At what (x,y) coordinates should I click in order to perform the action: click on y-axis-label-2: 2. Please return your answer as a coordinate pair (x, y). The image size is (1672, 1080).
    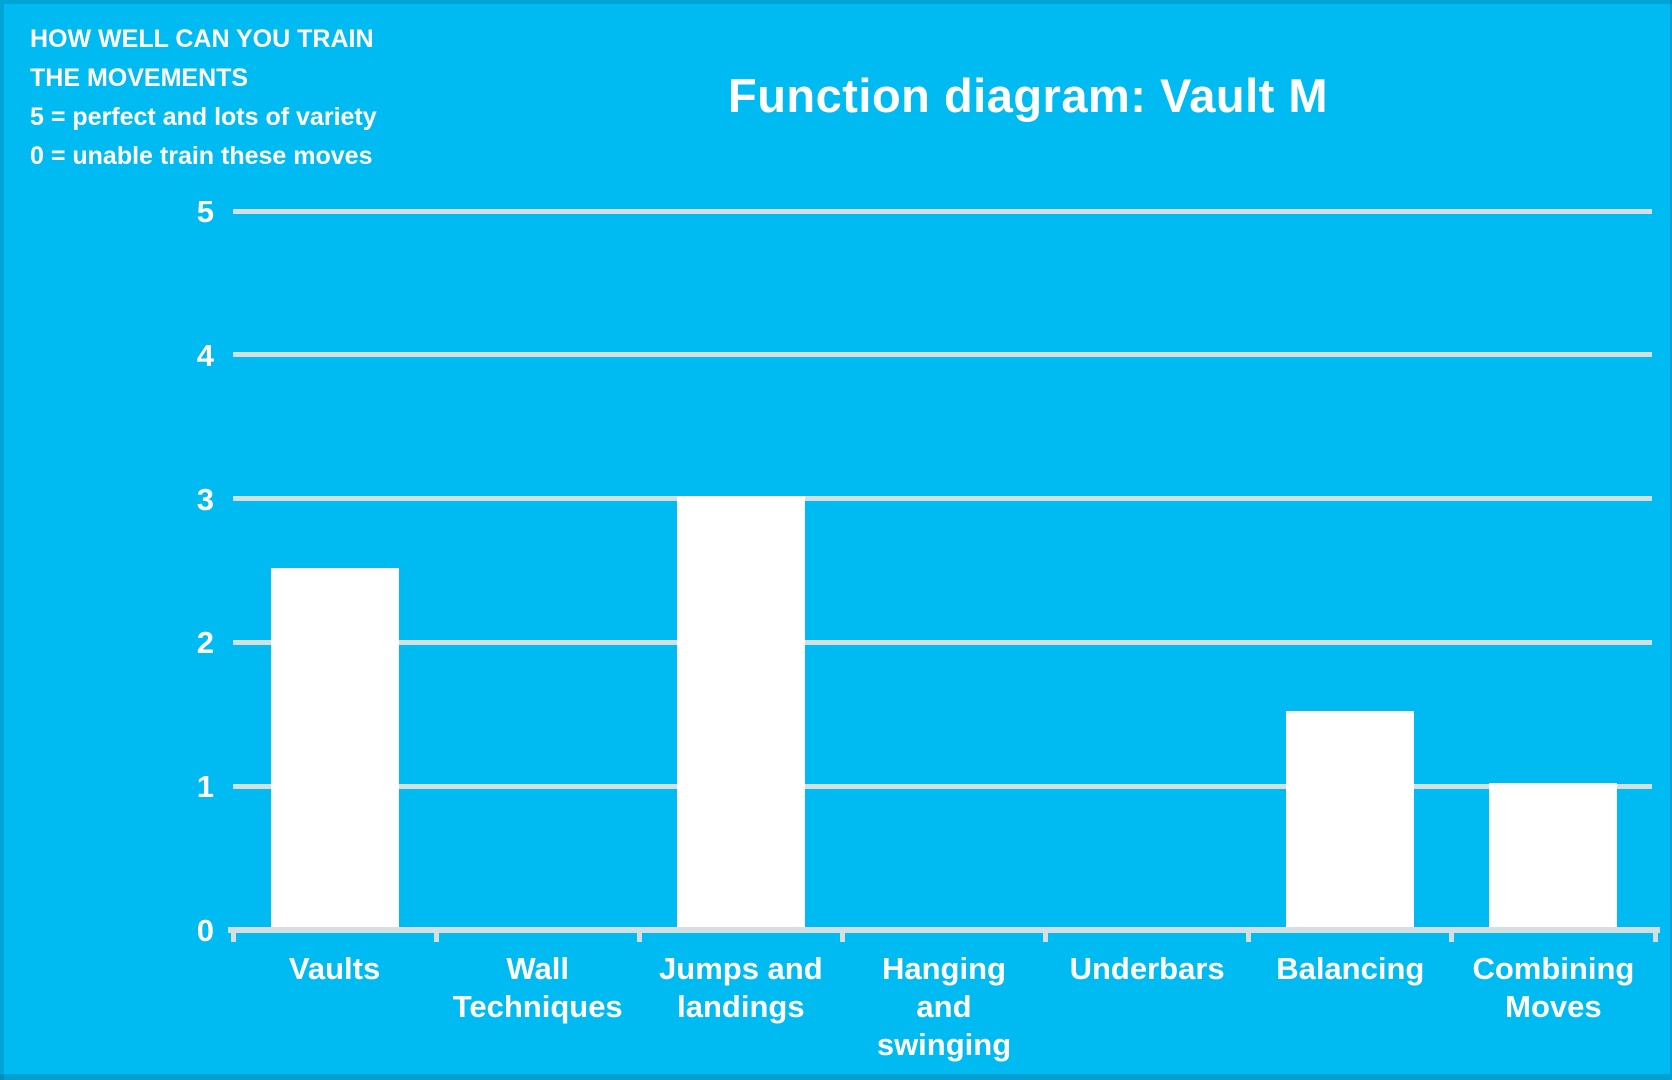
    Looking at the image, I should click on (205, 643).